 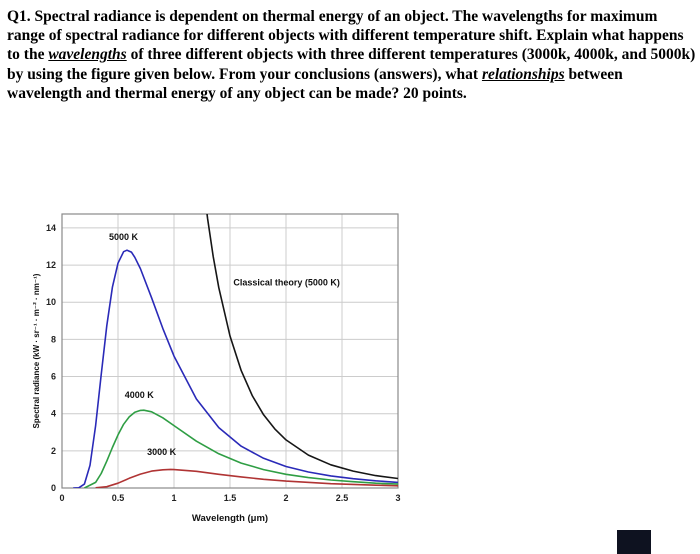 I want to click on curve-label: 5000 K, so click(x=124, y=237).